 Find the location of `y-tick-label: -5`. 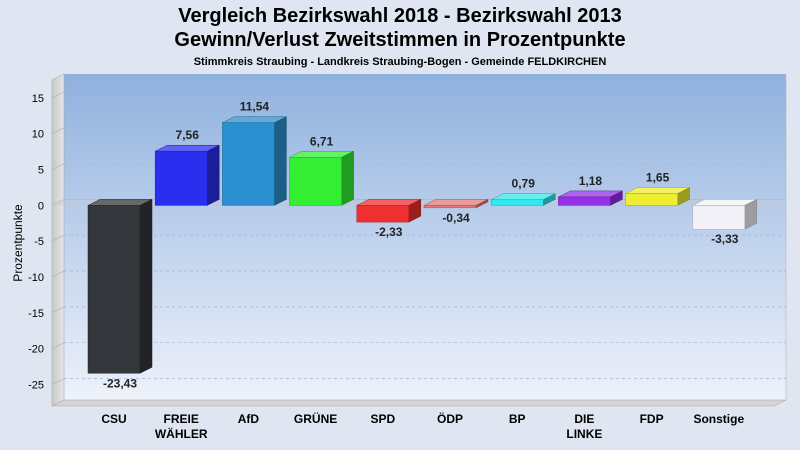

y-tick-label: -5 is located at coordinates (39, 242).